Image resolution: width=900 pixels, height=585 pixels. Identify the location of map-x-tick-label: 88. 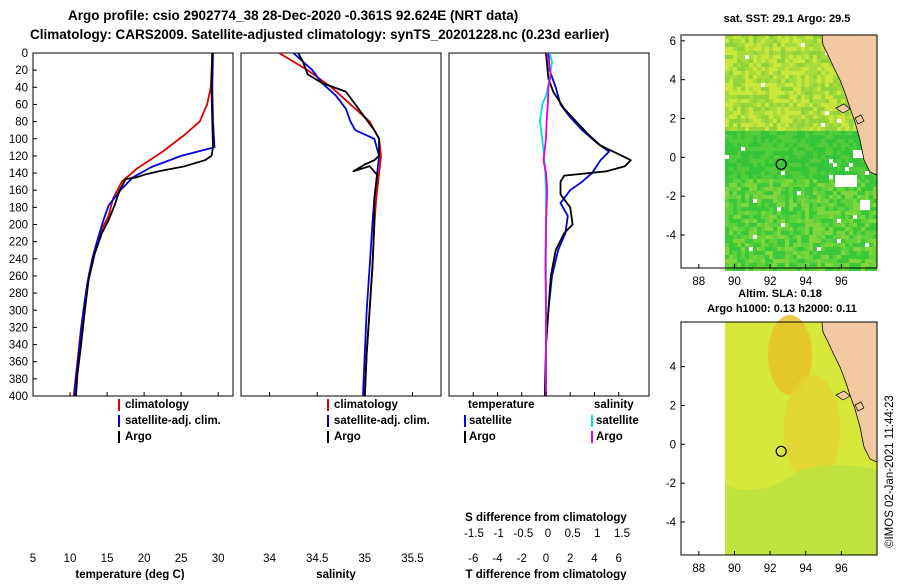
(698, 282).